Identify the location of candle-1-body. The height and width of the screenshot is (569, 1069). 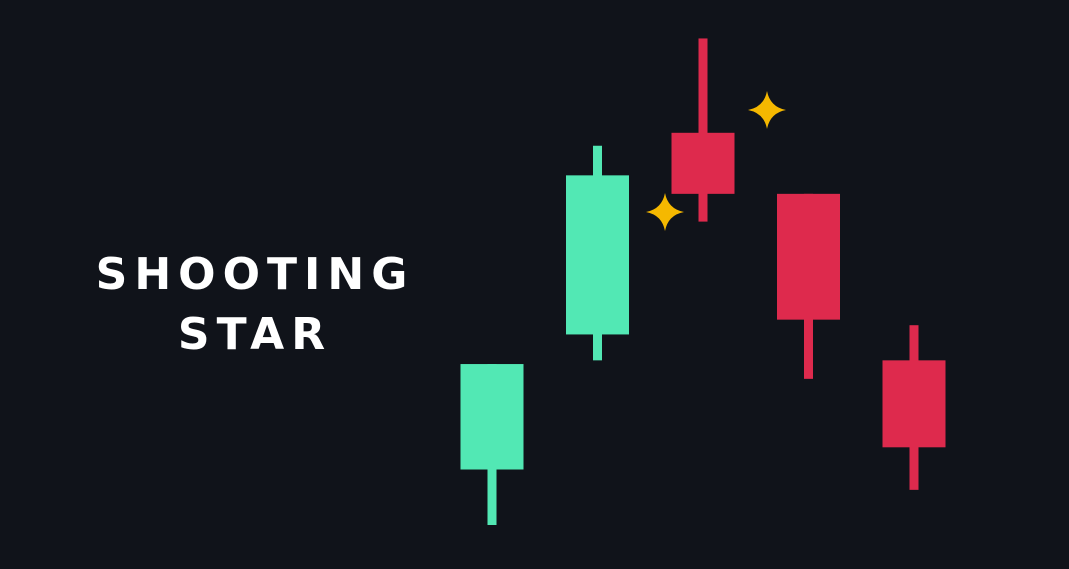
(492, 417).